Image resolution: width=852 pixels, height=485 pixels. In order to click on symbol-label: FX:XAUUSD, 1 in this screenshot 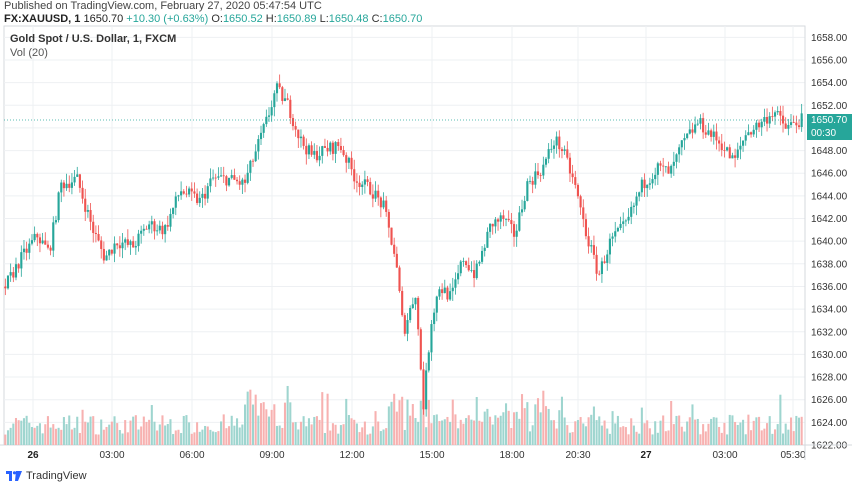, I will do `click(42, 19)`.